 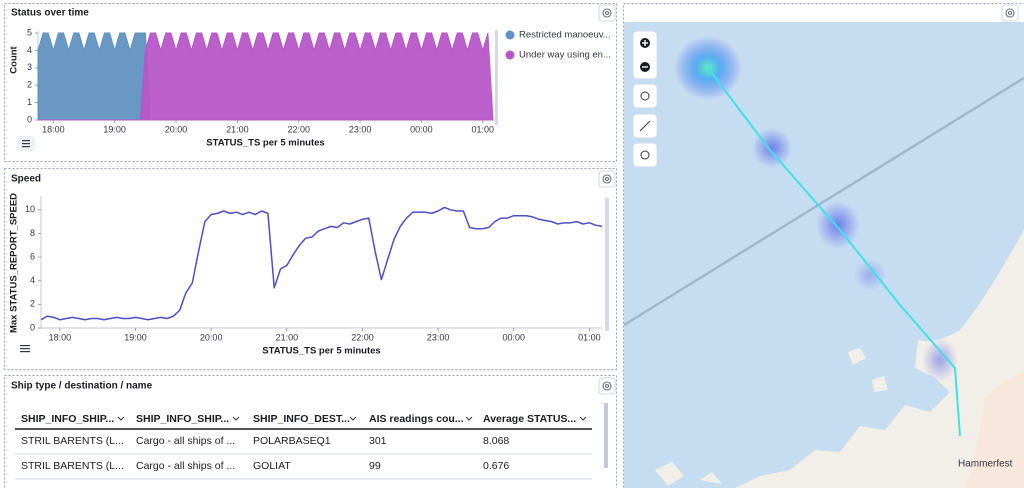 What do you see at coordinates (29, 32) in the screenshot?
I see `y-tick-label: 5` at bounding box center [29, 32].